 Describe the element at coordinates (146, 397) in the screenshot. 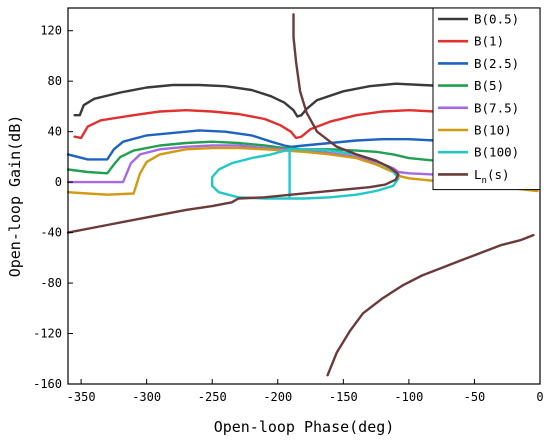

I see `x-tick-label-1: -300` at that location.